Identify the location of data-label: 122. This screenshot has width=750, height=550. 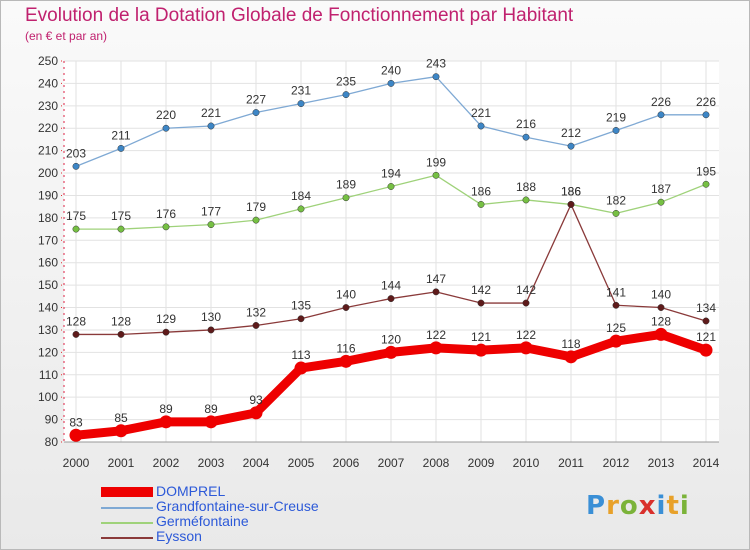
(436, 335).